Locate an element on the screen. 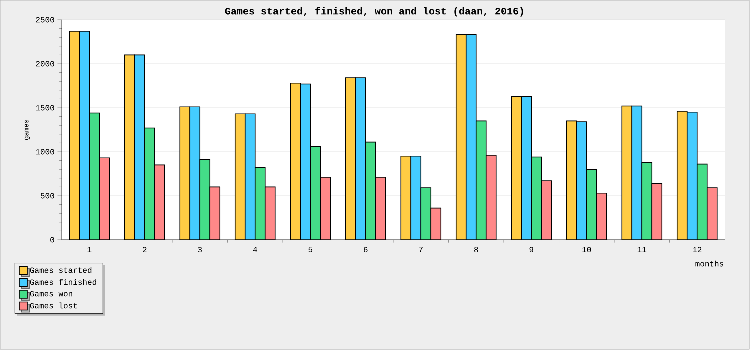 This screenshot has height=350, width=750. chart-title: Games started, finished, won and lost (daan, 2016) is located at coordinates (374, 12).